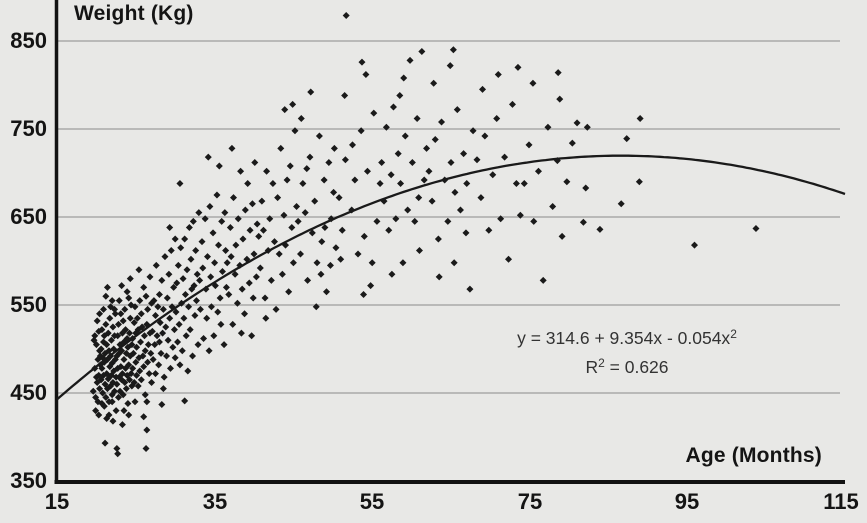  Describe the element at coordinates (28, 40) in the screenshot. I see `y-tick-850: 850` at that location.